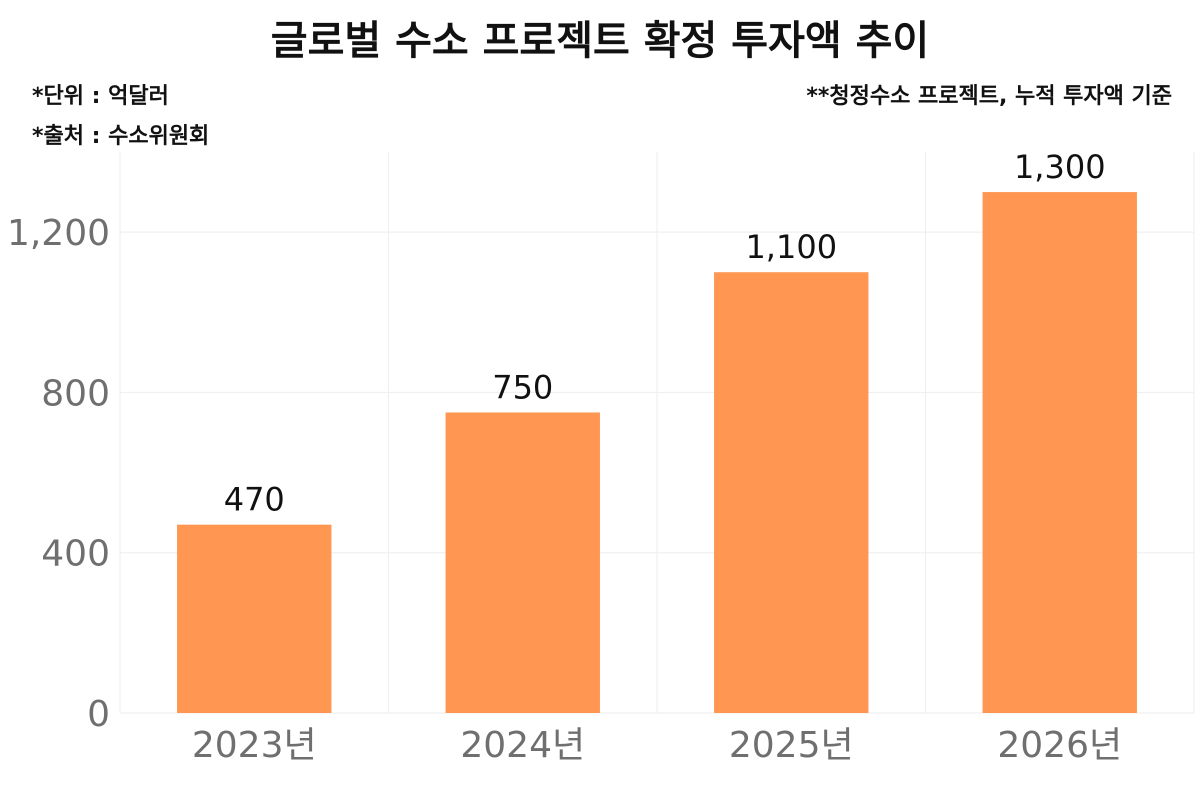 Image resolution: width=1200 pixels, height=800 pixels. What do you see at coordinates (791, 745) in the screenshot?
I see `x-tick-label: 2025년` at bounding box center [791, 745].